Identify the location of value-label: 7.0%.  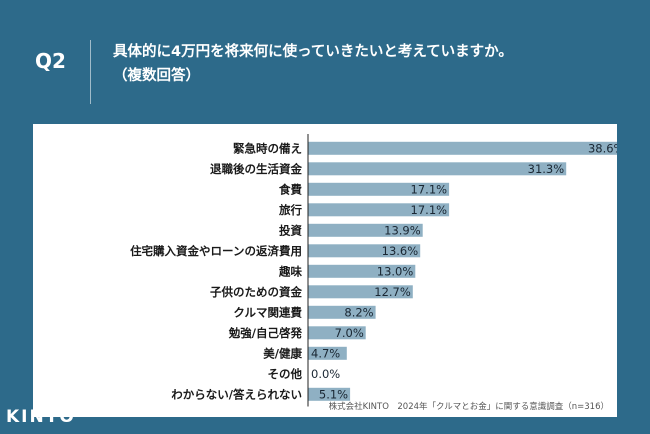
(349, 333).